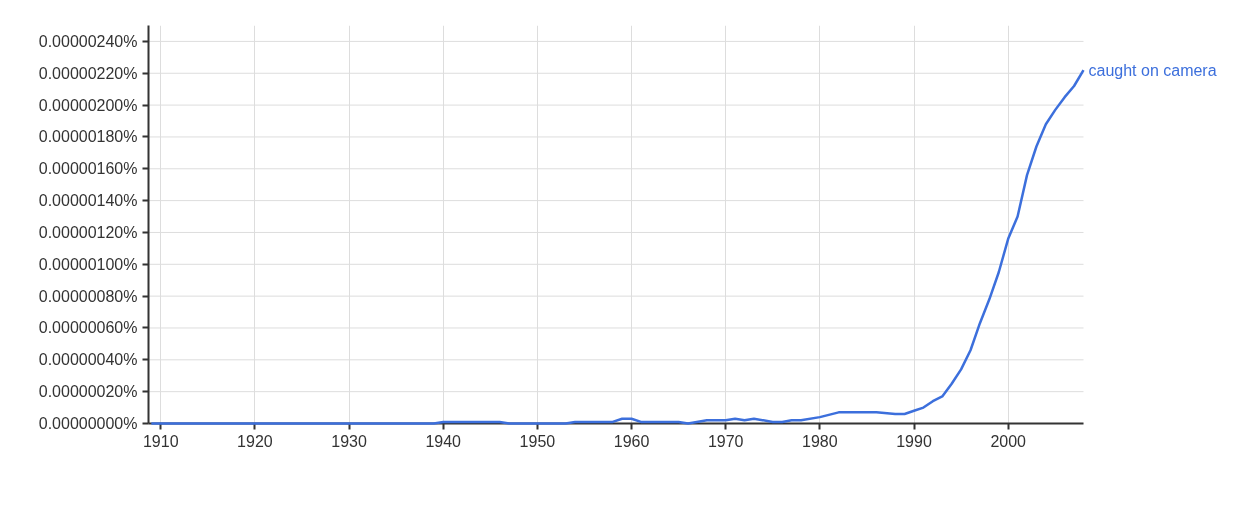 Image resolution: width=1259 pixels, height=515 pixels. What do you see at coordinates (914, 441) in the screenshot?
I see `x-tick-label: 1990` at bounding box center [914, 441].